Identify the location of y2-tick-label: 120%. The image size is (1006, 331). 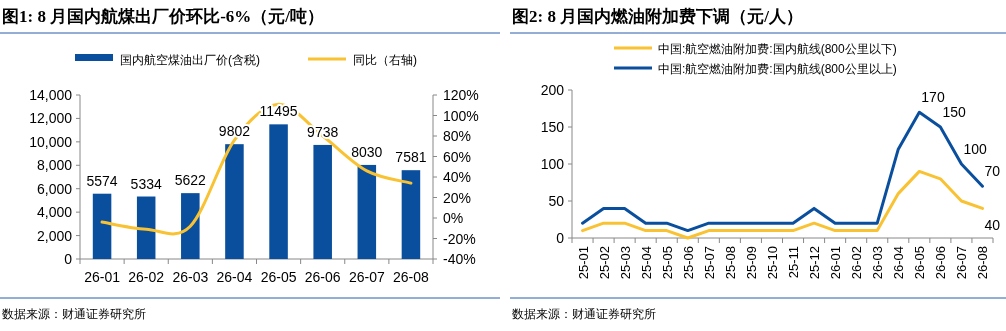
(461, 95).